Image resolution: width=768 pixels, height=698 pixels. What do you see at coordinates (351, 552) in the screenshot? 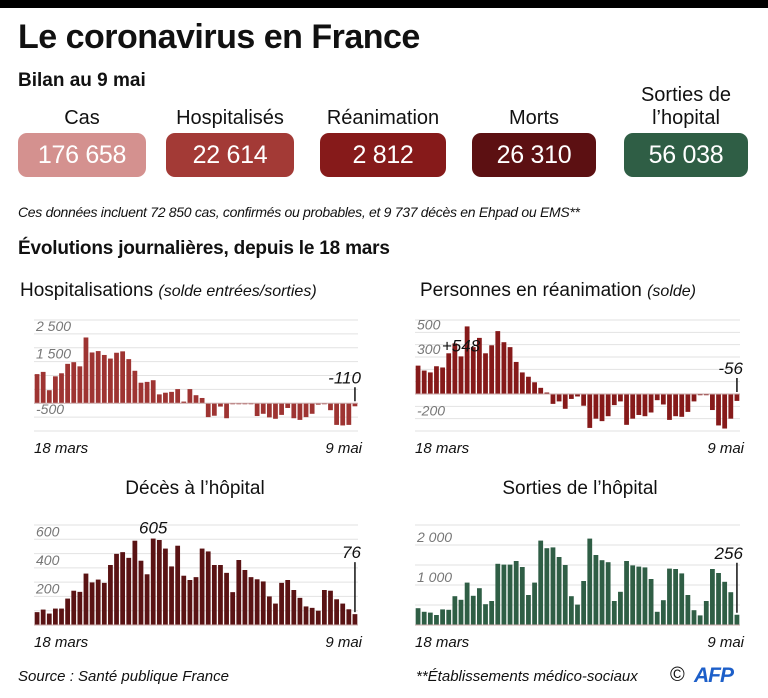
I see `annotation-label: 76` at bounding box center [351, 552].